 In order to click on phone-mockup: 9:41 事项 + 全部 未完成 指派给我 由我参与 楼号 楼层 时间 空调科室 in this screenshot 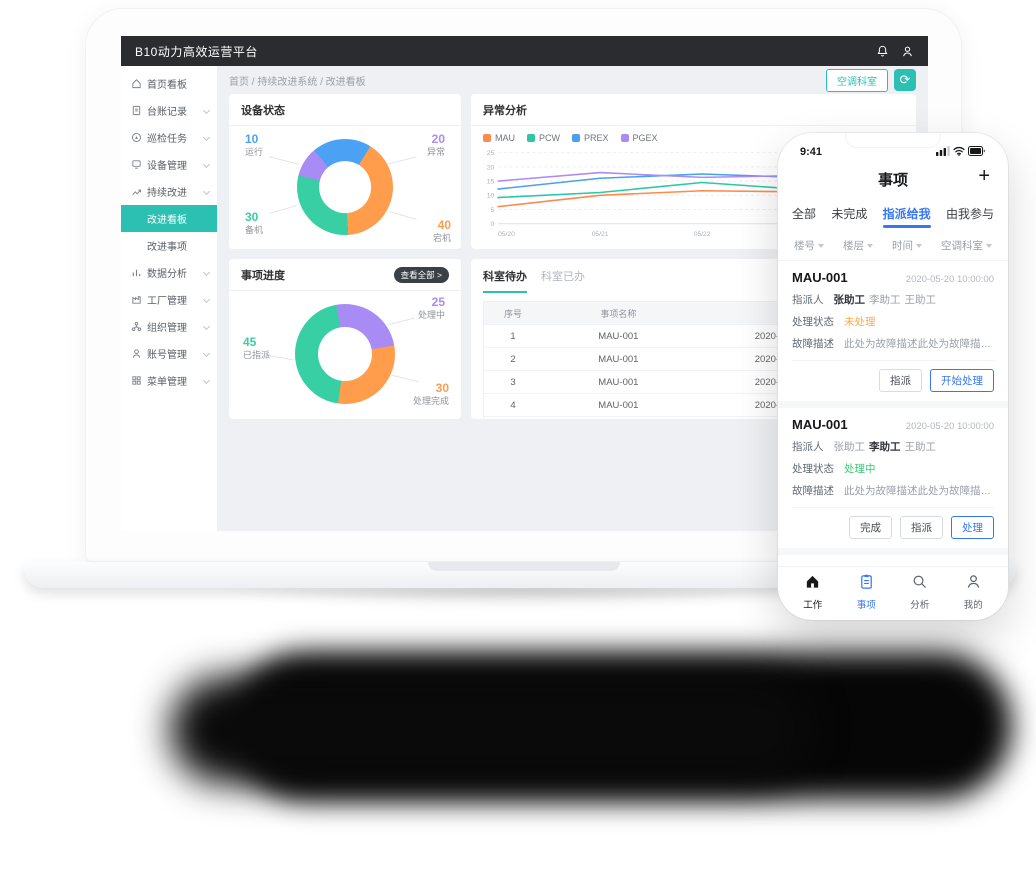, I will do `click(893, 376)`.